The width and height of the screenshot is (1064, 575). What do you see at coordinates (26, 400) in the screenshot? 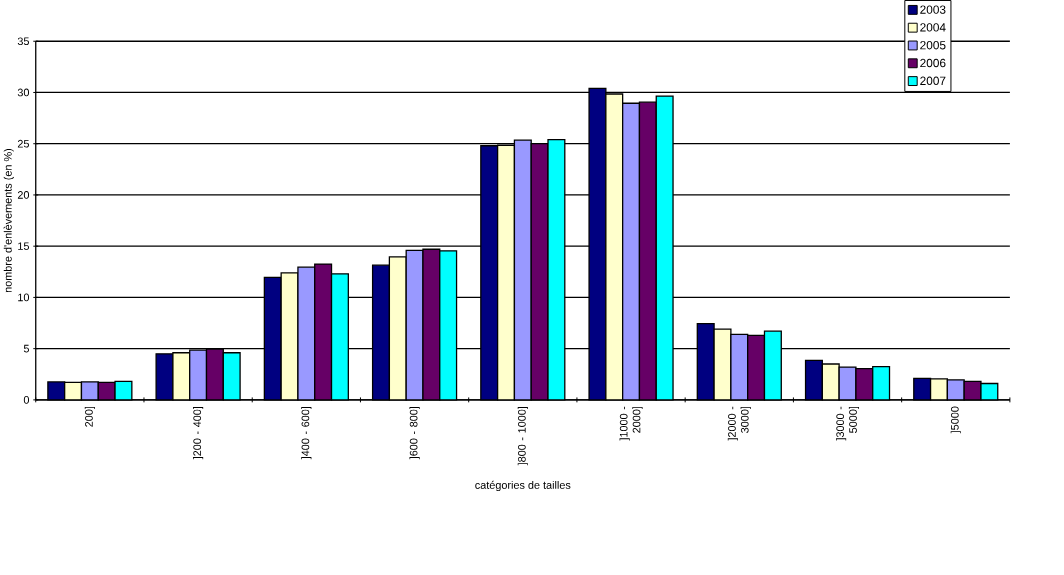
I see `y-tick-label: 0` at bounding box center [26, 400].